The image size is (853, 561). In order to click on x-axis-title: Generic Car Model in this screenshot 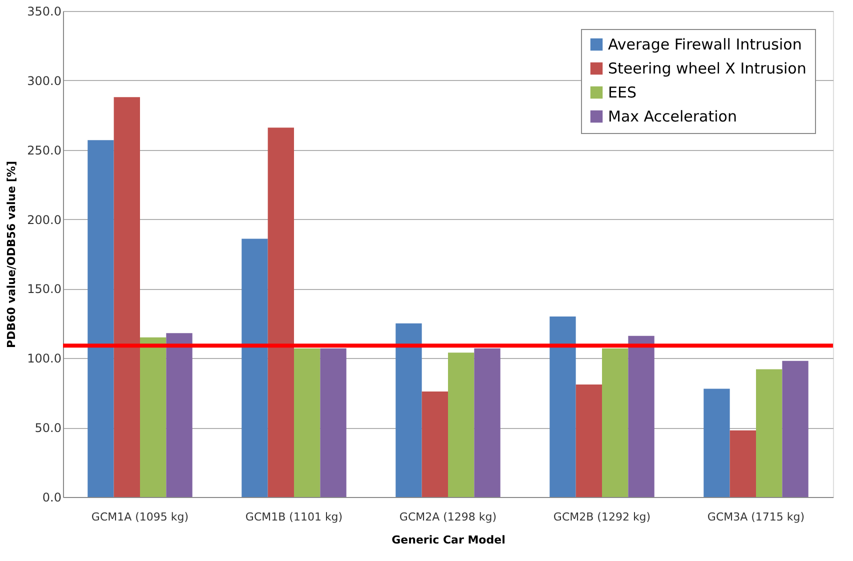, I will do `click(449, 540)`.